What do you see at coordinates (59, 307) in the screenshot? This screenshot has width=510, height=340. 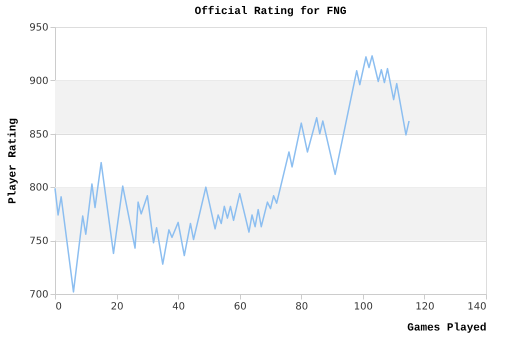 I see `x-tick-label: 0` at bounding box center [59, 307].